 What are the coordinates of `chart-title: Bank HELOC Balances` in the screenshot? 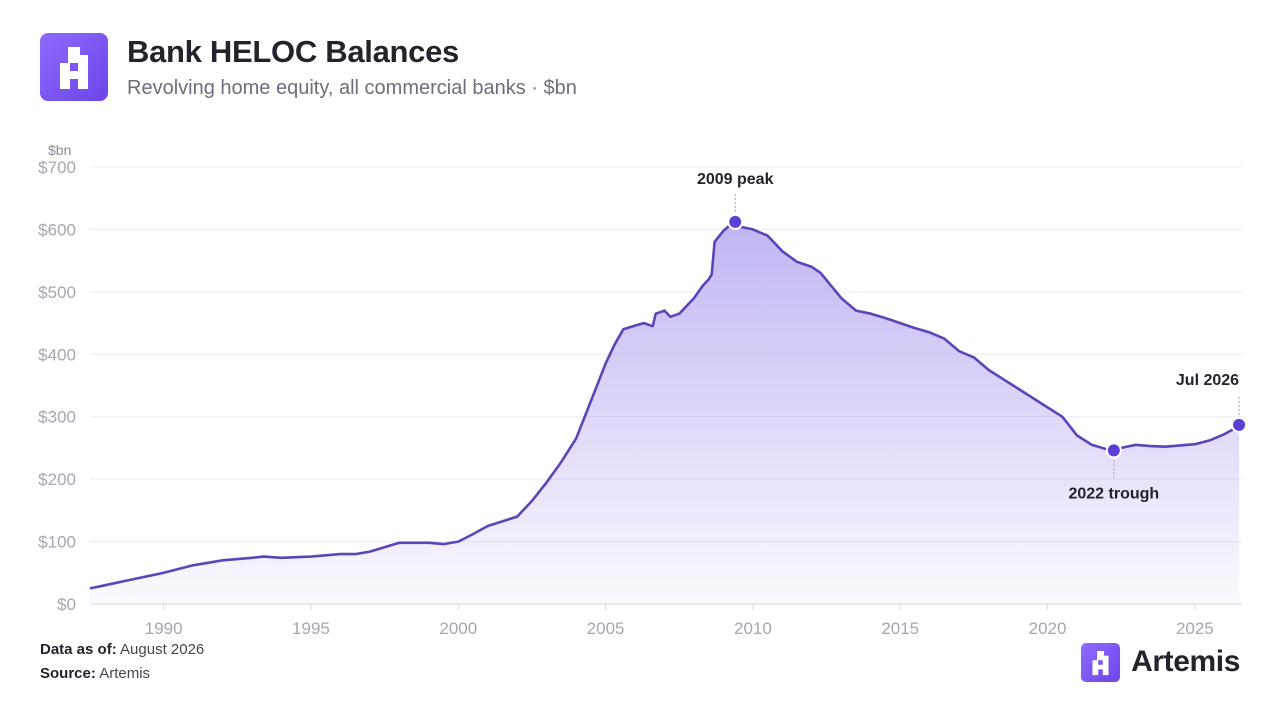 It's located at (293, 51).